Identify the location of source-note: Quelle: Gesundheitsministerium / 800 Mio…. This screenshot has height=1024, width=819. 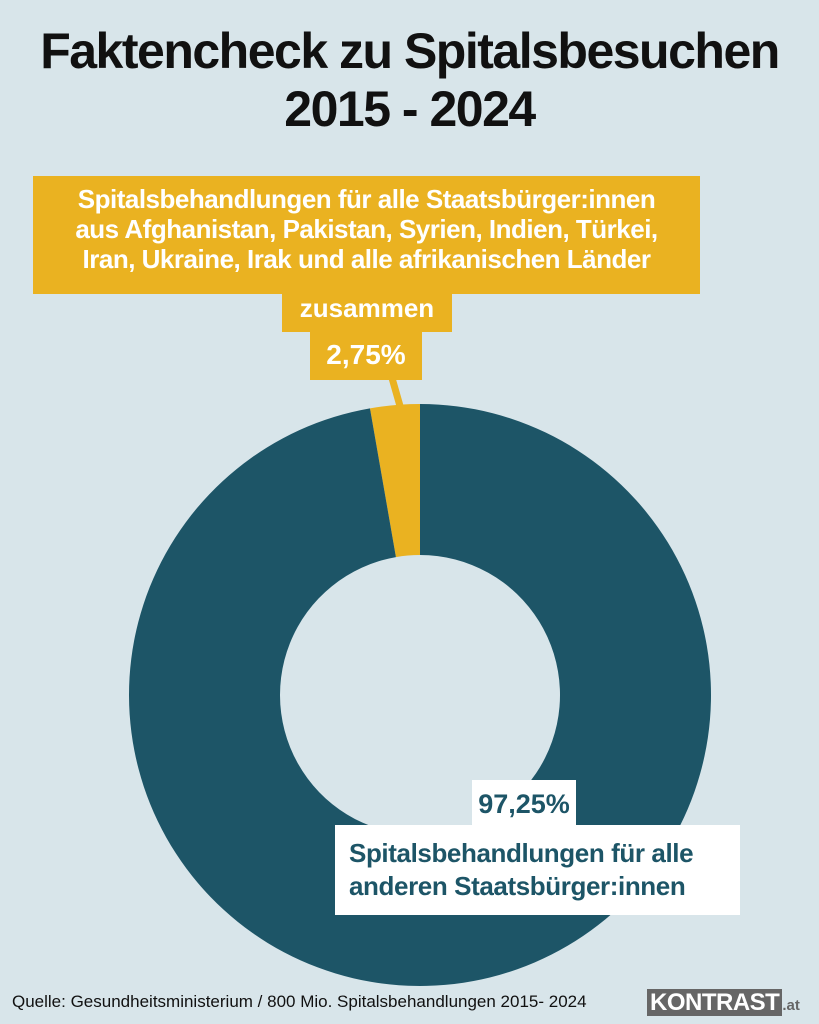
(299, 1001).